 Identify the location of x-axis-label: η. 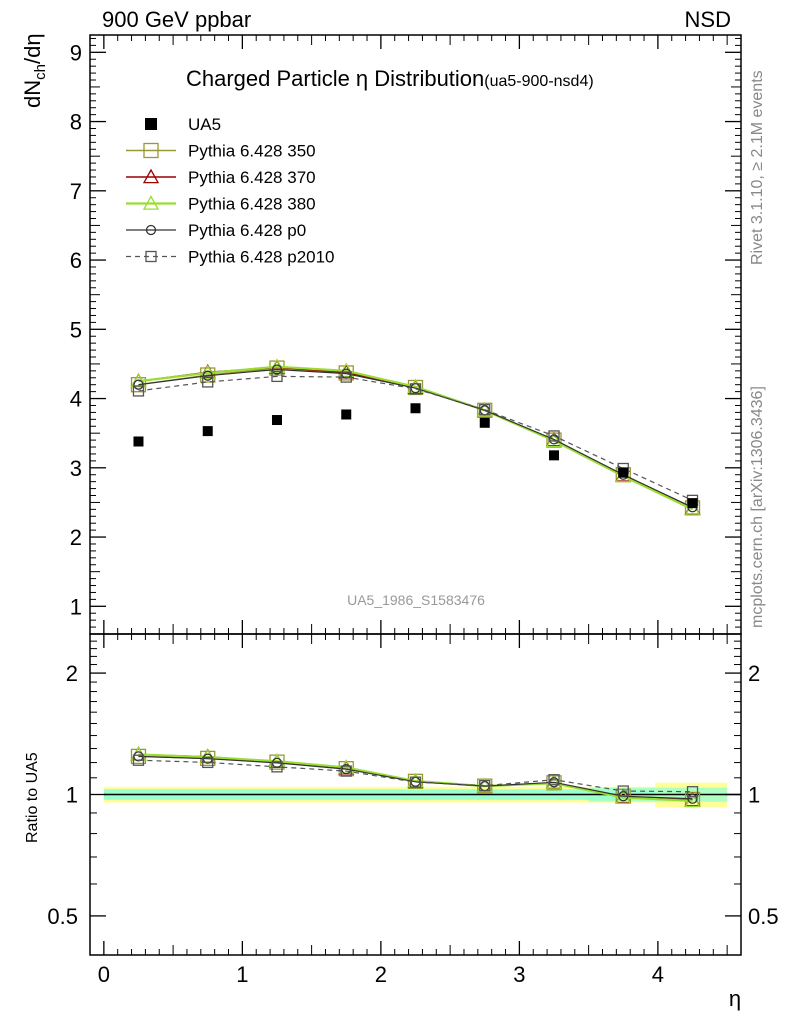
(735, 998).